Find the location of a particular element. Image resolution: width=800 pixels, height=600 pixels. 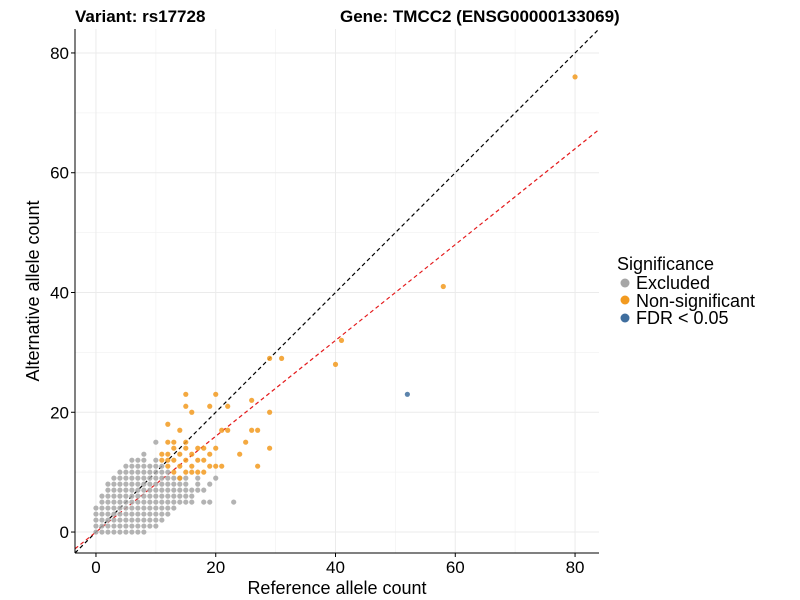

y-tick-label: 20 is located at coordinates (59, 412).